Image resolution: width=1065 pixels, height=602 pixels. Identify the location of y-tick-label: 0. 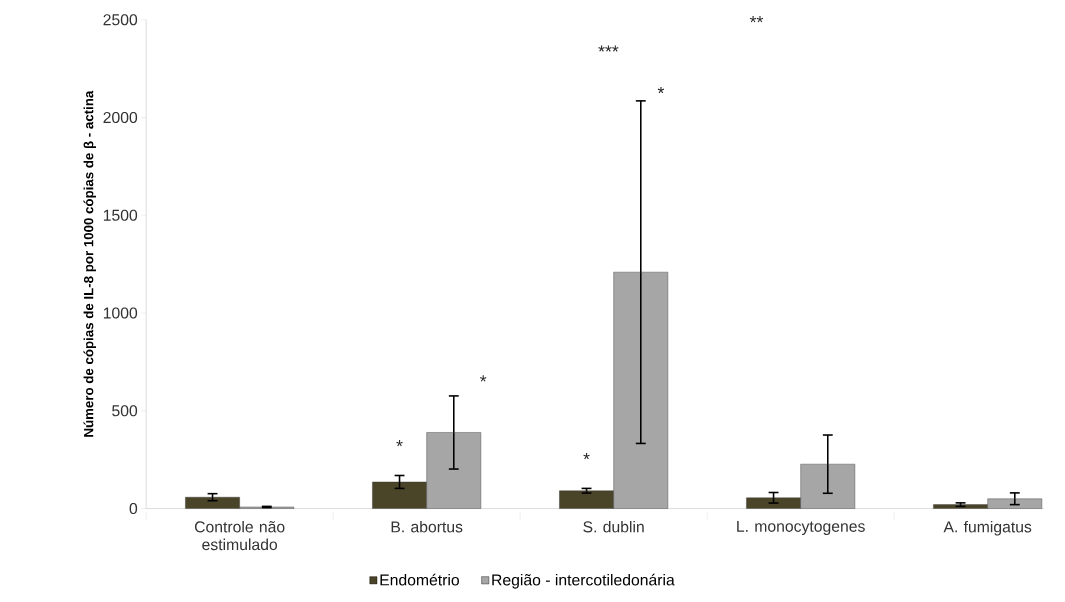
(133, 508).